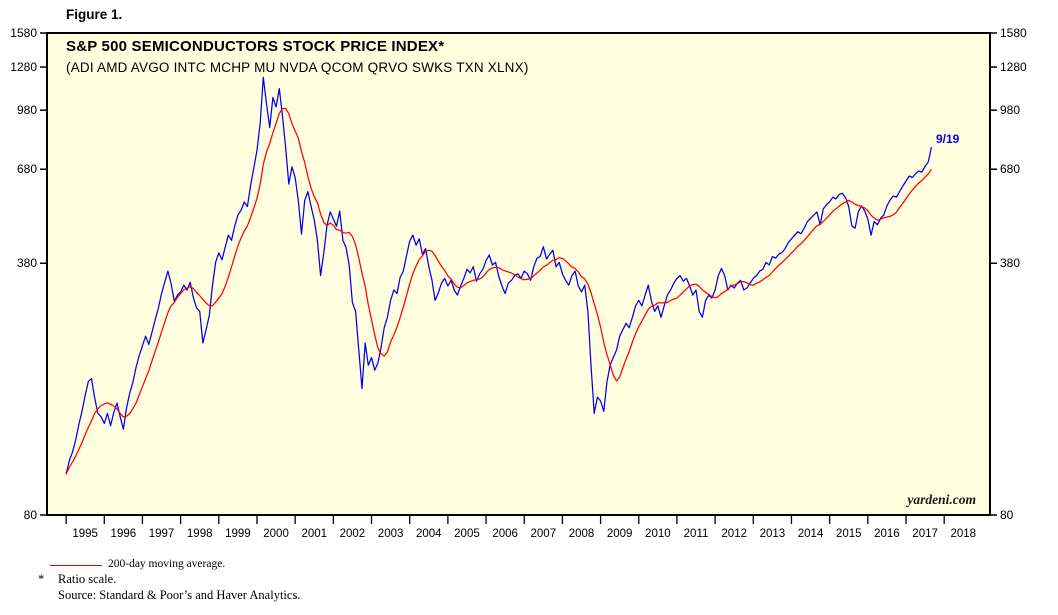 Image resolution: width=1058 pixels, height=615 pixels. What do you see at coordinates (94, 14) in the screenshot?
I see `figure-label: Figure 1.` at bounding box center [94, 14].